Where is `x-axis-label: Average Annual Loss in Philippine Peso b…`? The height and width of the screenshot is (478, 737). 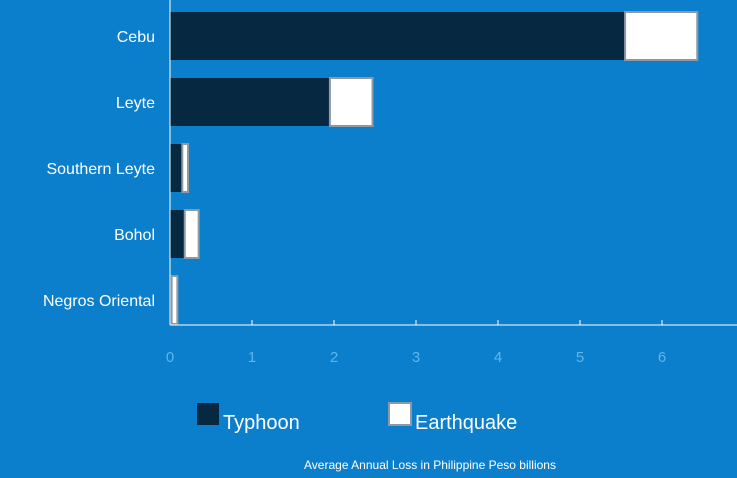
x-axis-label: Average Annual Loss in Philippine Peso b… is located at coordinates (430, 465).